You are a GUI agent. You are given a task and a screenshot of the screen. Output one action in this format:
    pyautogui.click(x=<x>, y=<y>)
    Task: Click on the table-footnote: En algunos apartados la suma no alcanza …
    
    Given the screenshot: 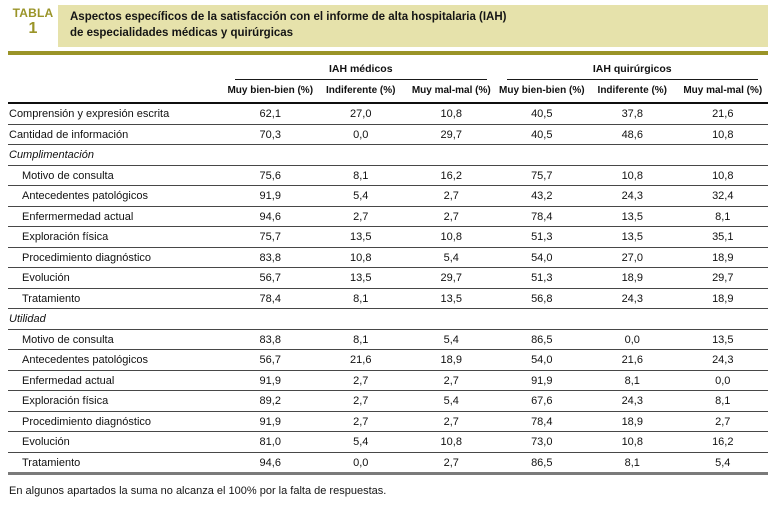 What is the action you would take?
    pyautogui.click(x=198, y=491)
    